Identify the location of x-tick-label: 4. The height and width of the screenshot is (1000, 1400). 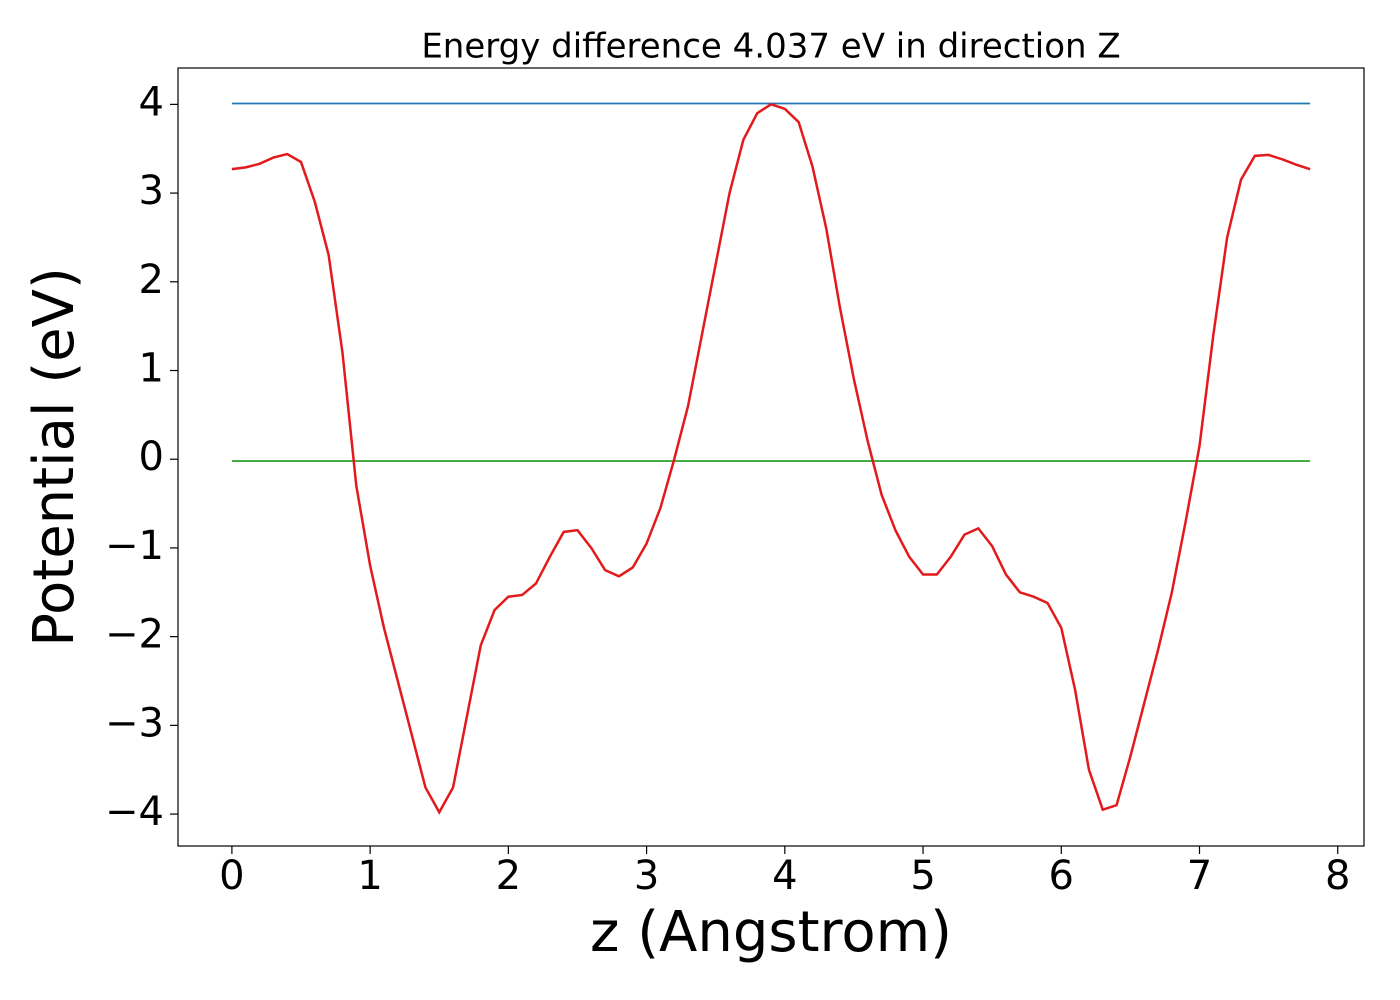
(784, 876).